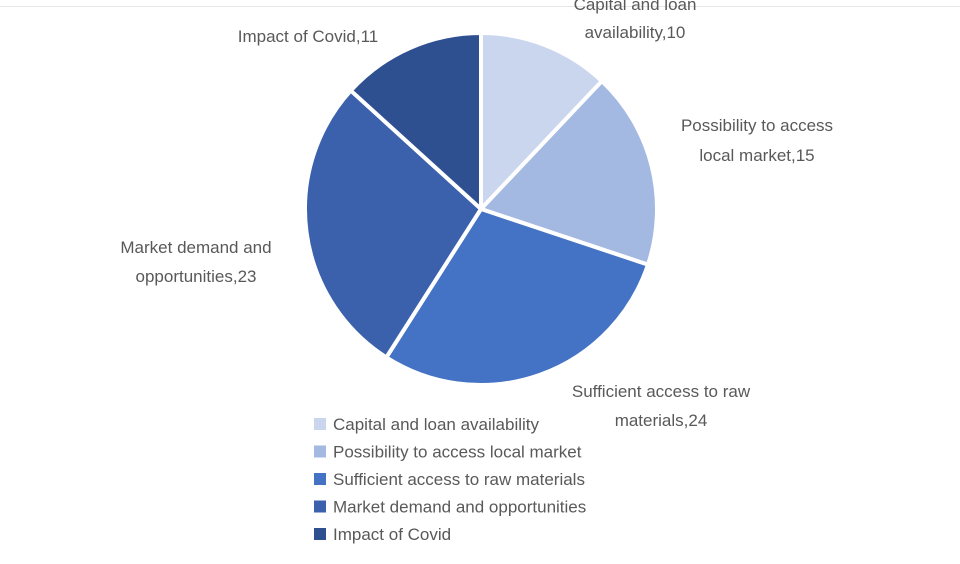  I want to click on data-label-market-demand-and-opportunities: Market demand and opportunities,23, so click(195, 262).